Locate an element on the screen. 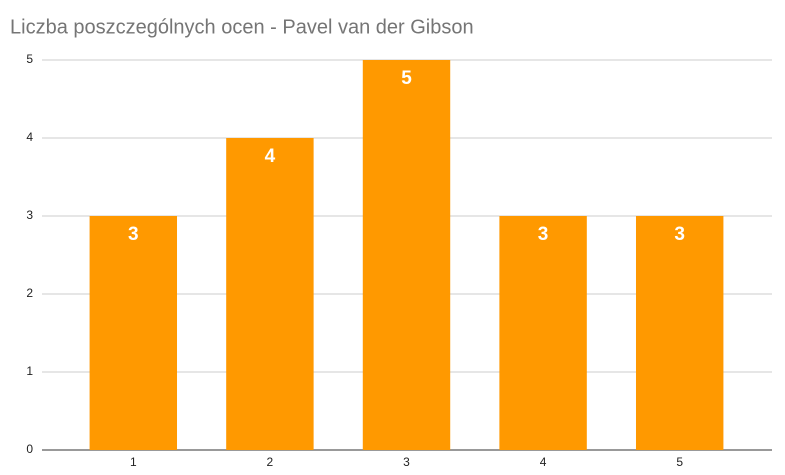 This screenshot has width=785, height=475. y-tick-label: 0 is located at coordinates (29, 449).